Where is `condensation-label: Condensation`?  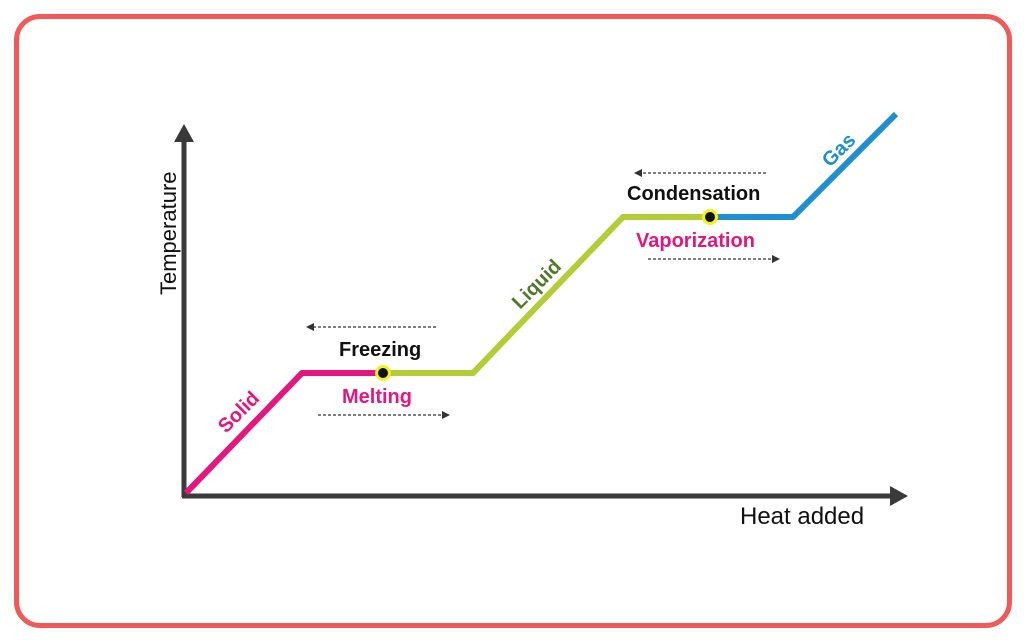
condensation-label: Condensation is located at coordinates (693, 194).